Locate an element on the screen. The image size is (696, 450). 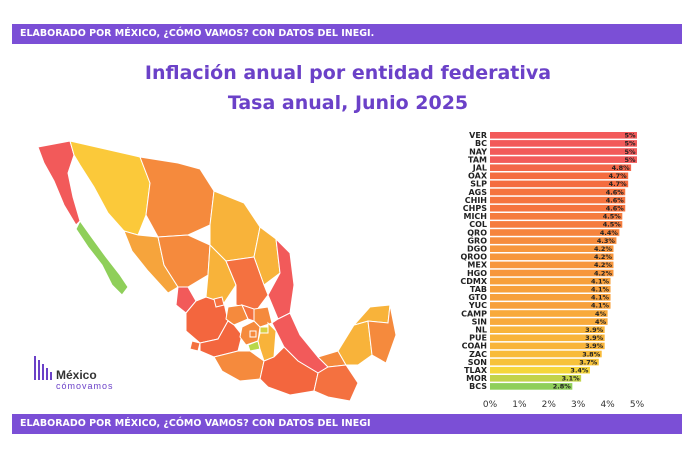
value-label-oax: 4.7% is located at coordinates (618, 176).